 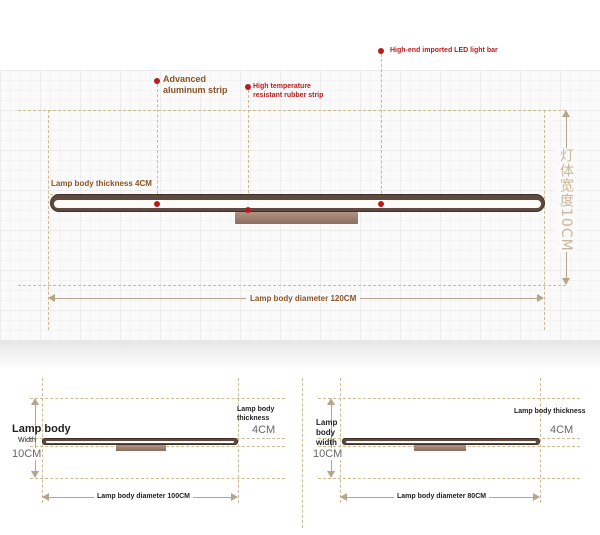 What do you see at coordinates (449, 398) in the screenshot?
I see `d80-top-guide` at bounding box center [449, 398].